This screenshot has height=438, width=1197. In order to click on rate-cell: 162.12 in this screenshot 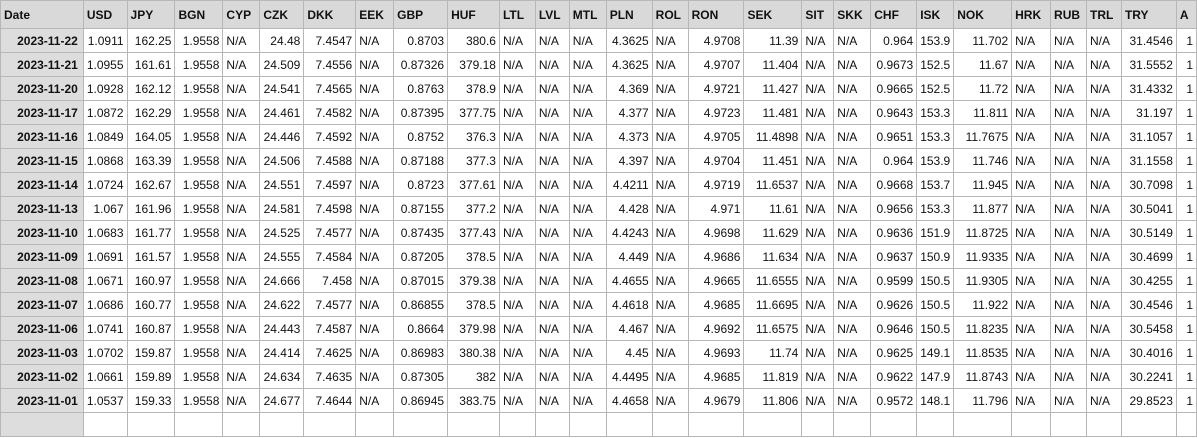, I will do `click(151, 88)`.